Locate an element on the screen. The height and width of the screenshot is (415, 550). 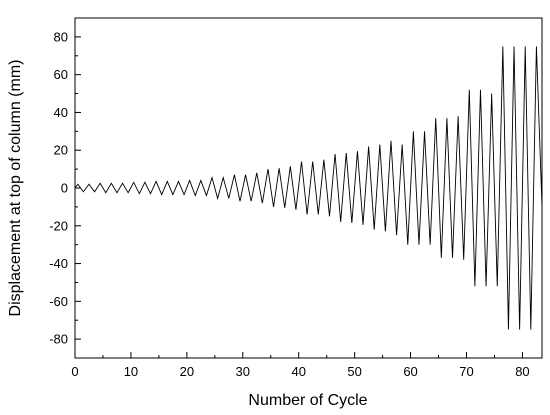
y-tick-label: 0 is located at coordinates (64, 188).